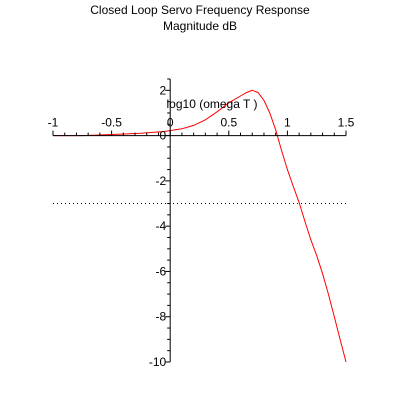  I want to click on x-tick-label: -0.5, so click(111, 123).